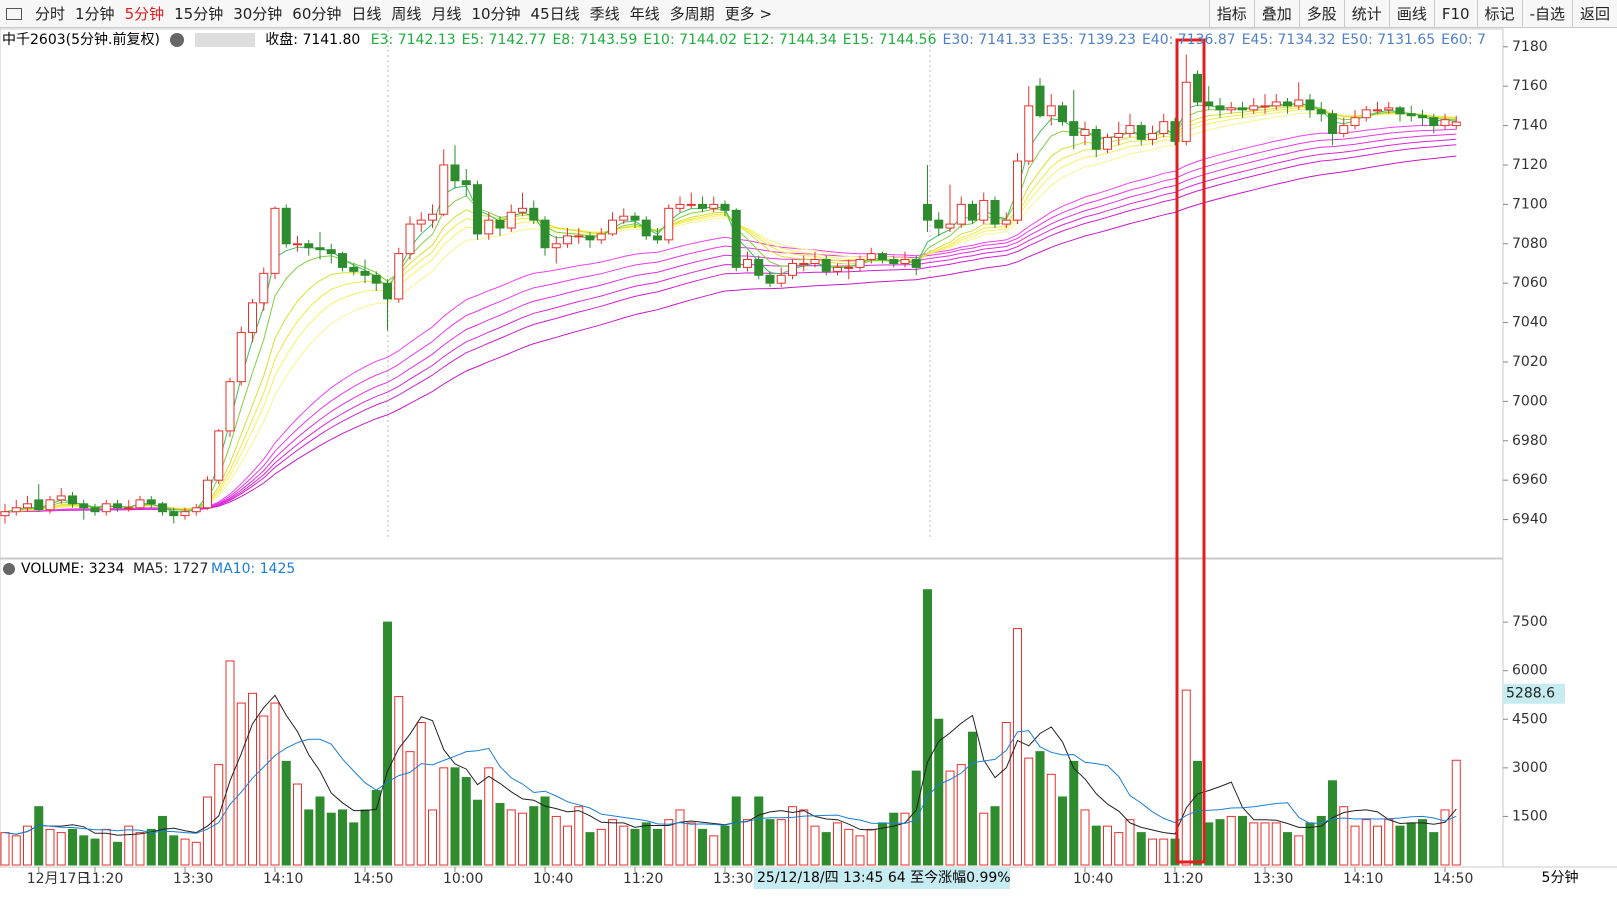 The image size is (1617, 919). What do you see at coordinates (1276, 14) in the screenshot?
I see `tool-button: 叠加` at bounding box center [1276, 14].